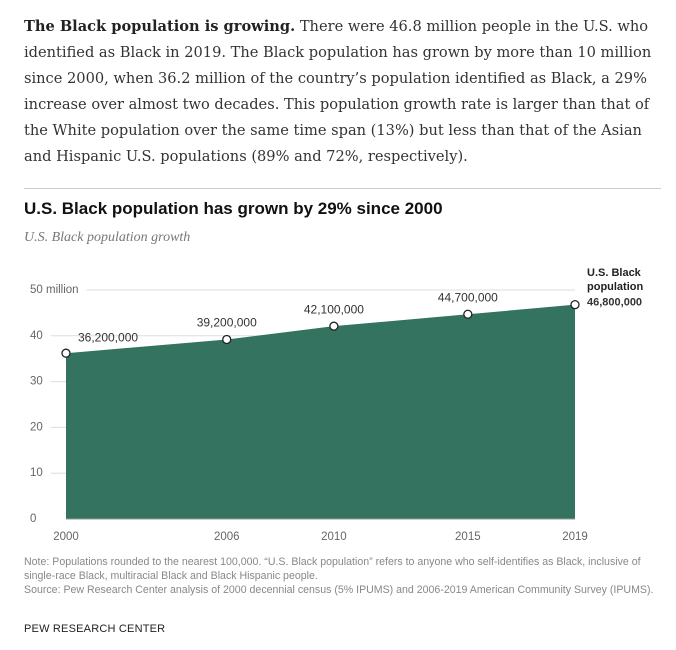 The width and height of the screenshot is (676, 650). What do you see at coordinates (36, 427) in the screenshot?
I see `y-tick-label: 20` at bounding box center [36, 427].